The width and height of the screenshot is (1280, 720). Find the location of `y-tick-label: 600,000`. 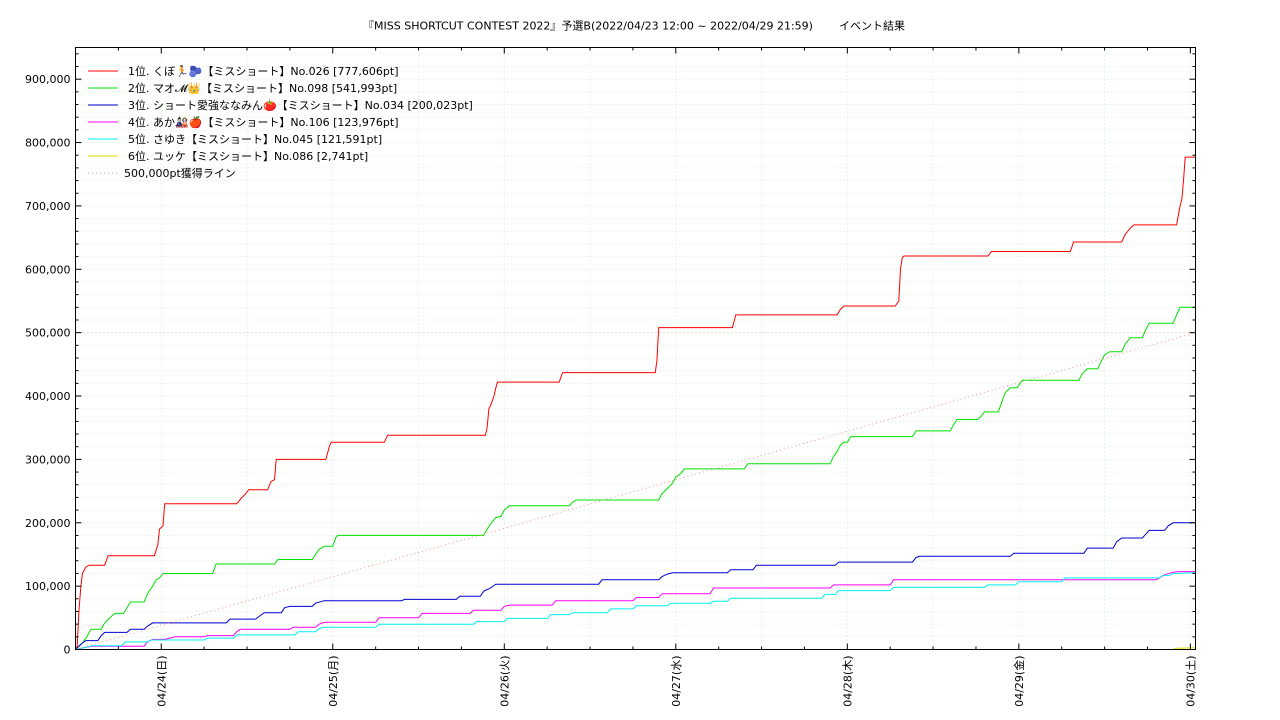

y-tick-label: 600,000 is located at coordinates (48, 269).